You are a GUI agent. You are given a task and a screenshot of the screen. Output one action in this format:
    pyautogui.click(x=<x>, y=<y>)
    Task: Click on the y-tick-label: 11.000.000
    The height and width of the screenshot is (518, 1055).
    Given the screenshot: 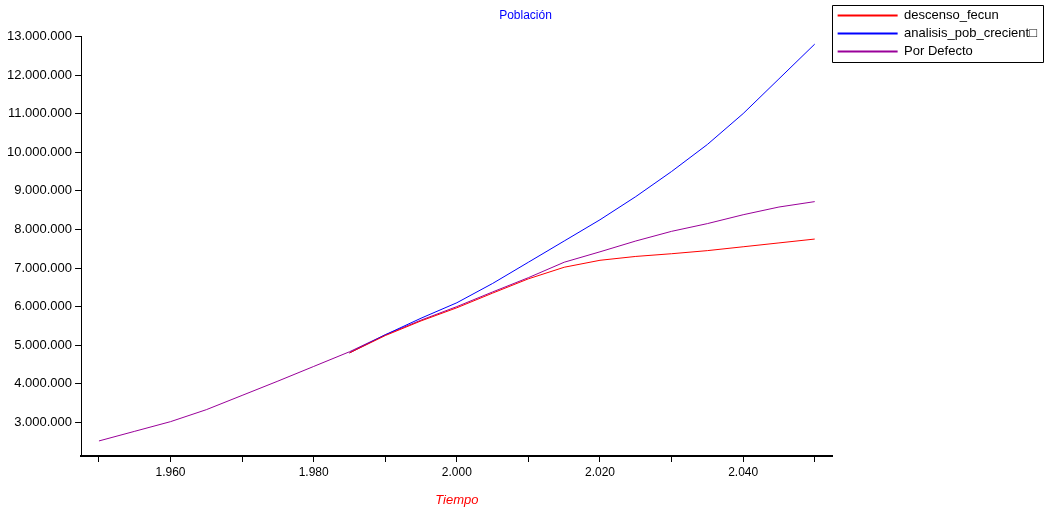 What is the action you would take?
    pyautogui.click(x=40, y=113)
    